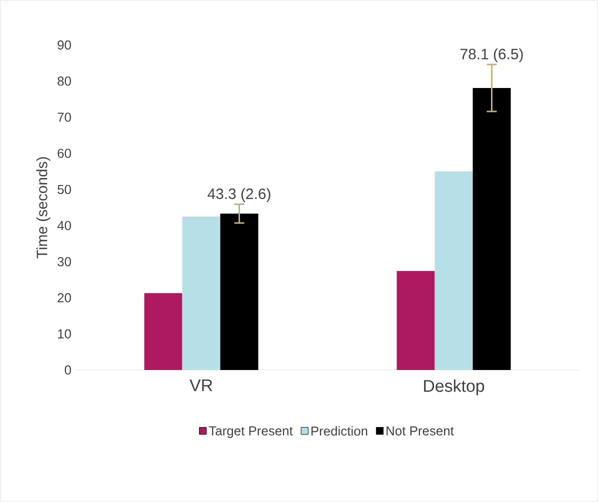 This screenshot has width=598, height=502. I want to click on y-tick-label: 60, so click(64, 153).